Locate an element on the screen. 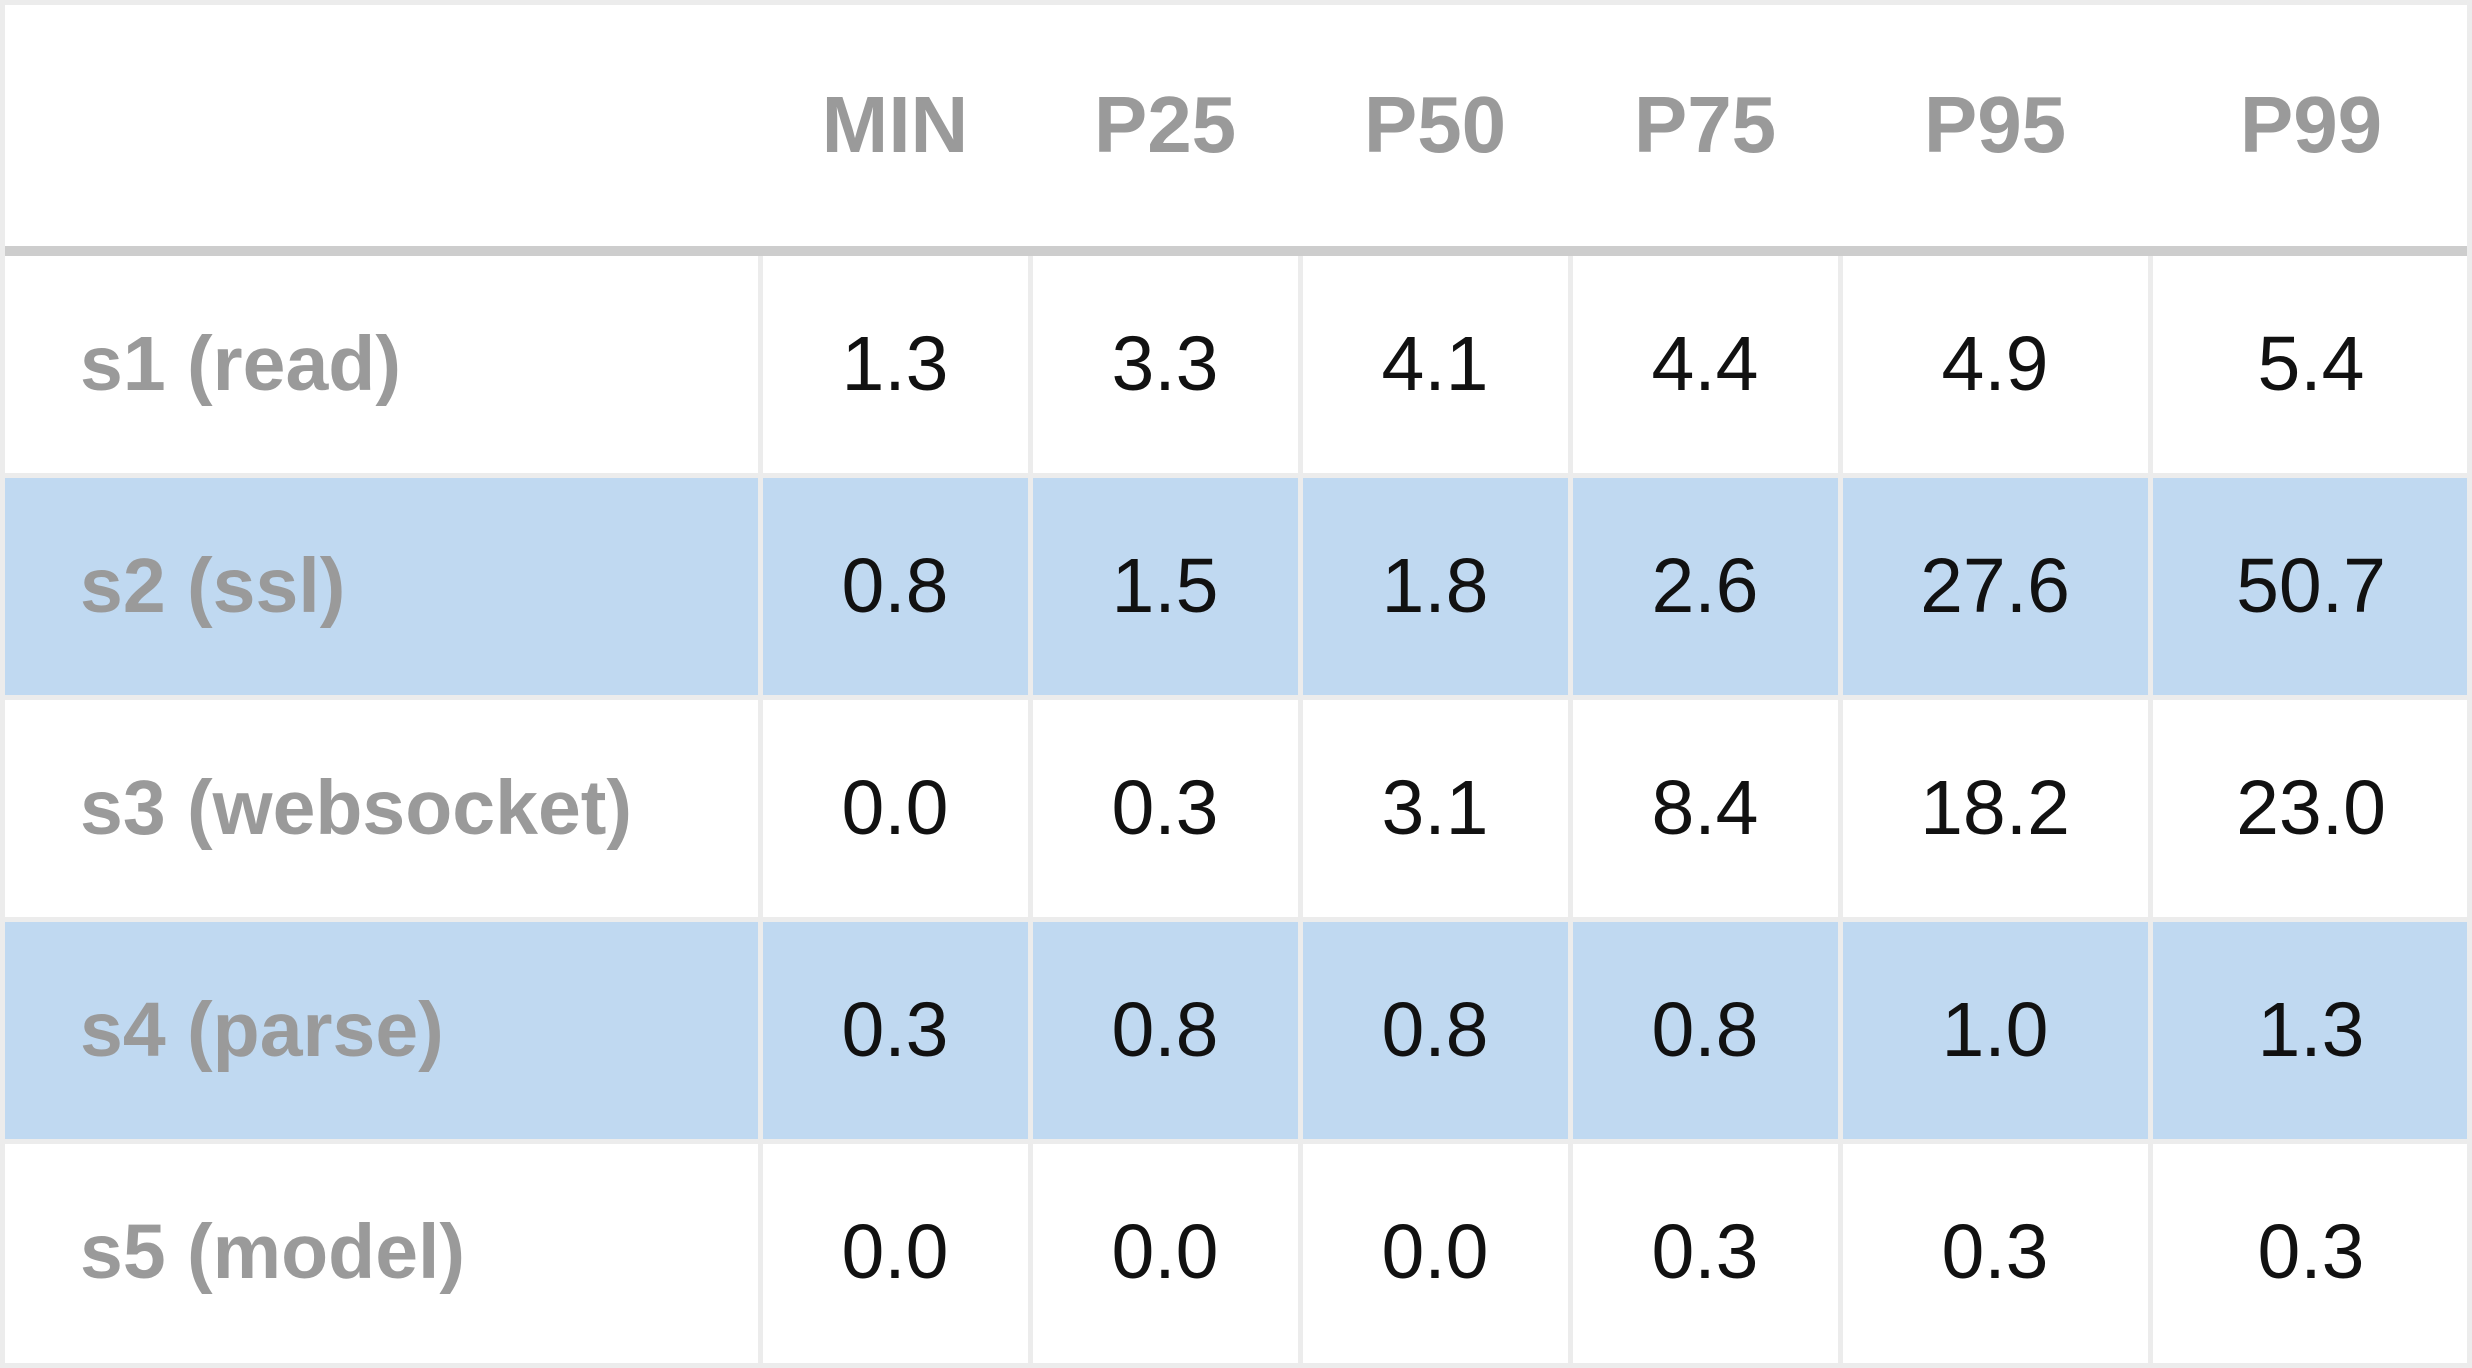 The height and width of the screenshot is (1368, 2472). header-rule is located at coordinates (1236, 251).